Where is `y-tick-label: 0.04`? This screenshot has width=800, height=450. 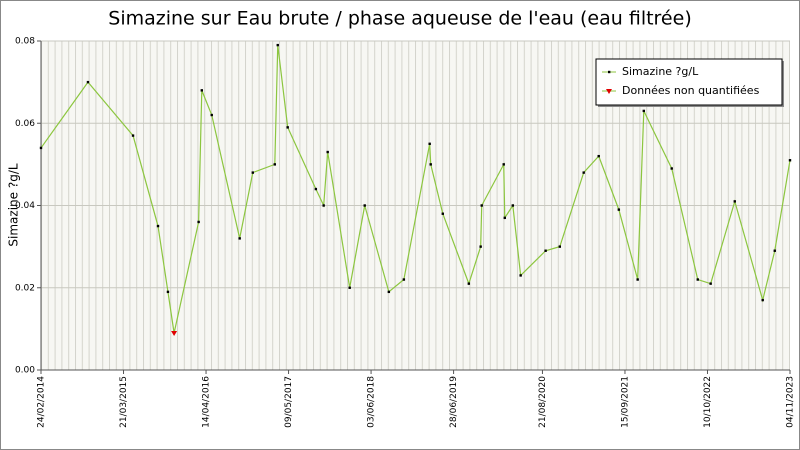
y-tick-label: 0.04 is located at coordinates (25, 206).